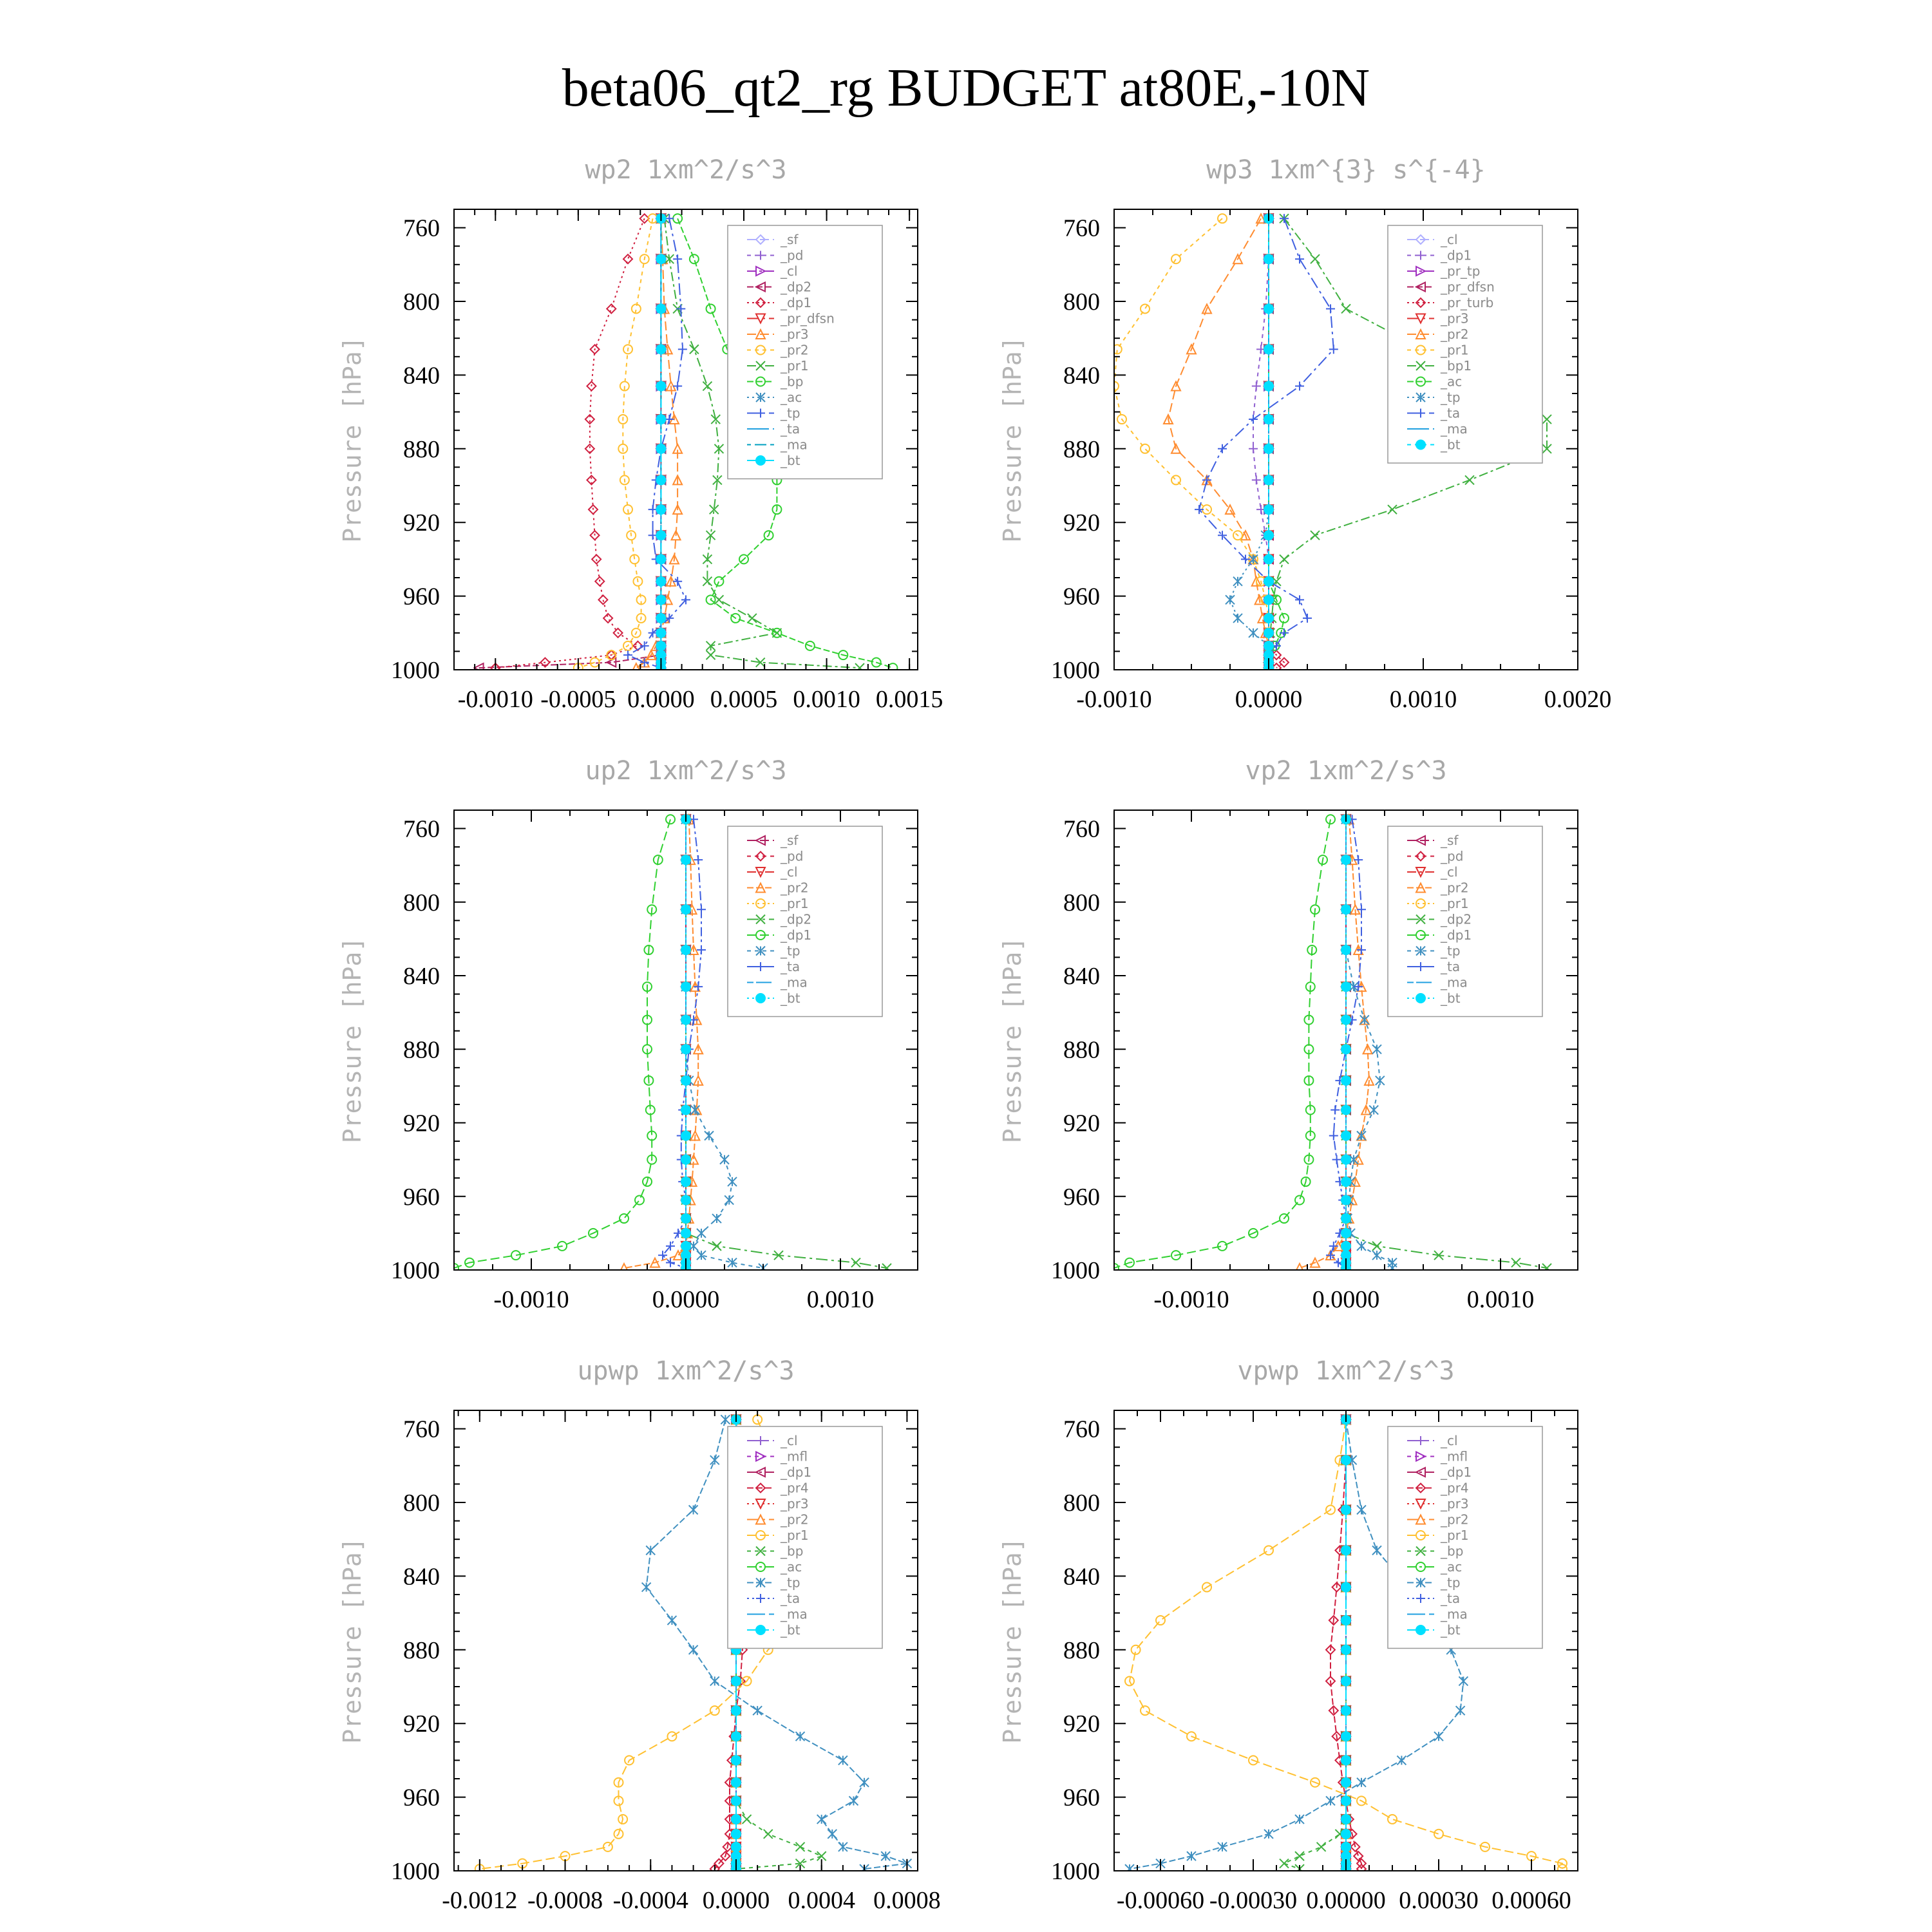 This screenshot has height=1932, width=1932. I want to click on point-c5-sleg1, so click(1421, 1457).